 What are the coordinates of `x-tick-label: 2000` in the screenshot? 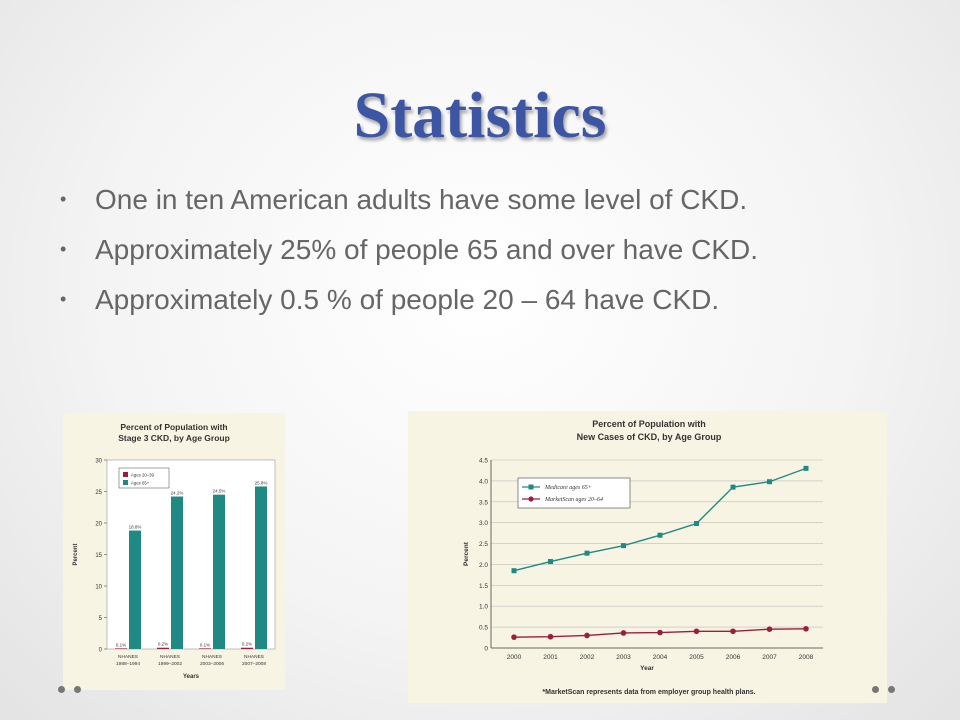 It's located at (514, 657).